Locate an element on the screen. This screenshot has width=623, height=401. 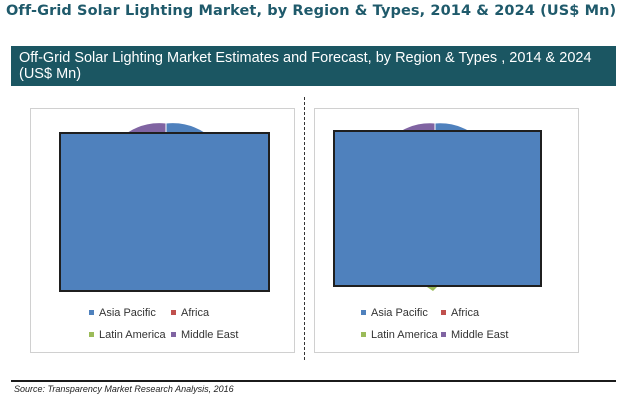
pie-slice-latin-america is located at coordinates (432, 289).